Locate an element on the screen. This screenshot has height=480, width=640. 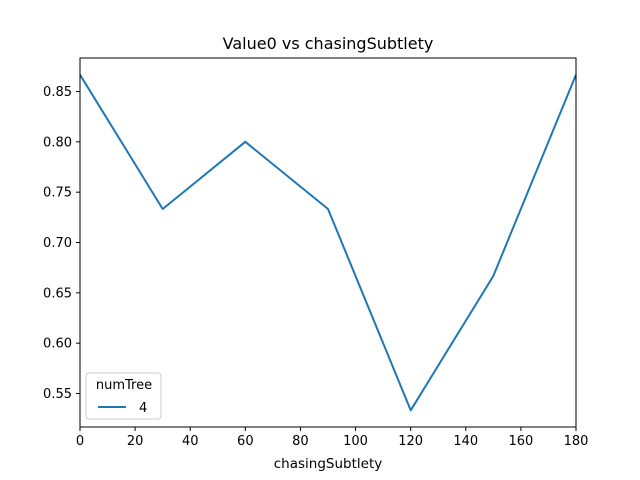
x-axis-ticks: 0 20 40 60 80 100 120 140 160 180 is located at coordinates (332, 438).